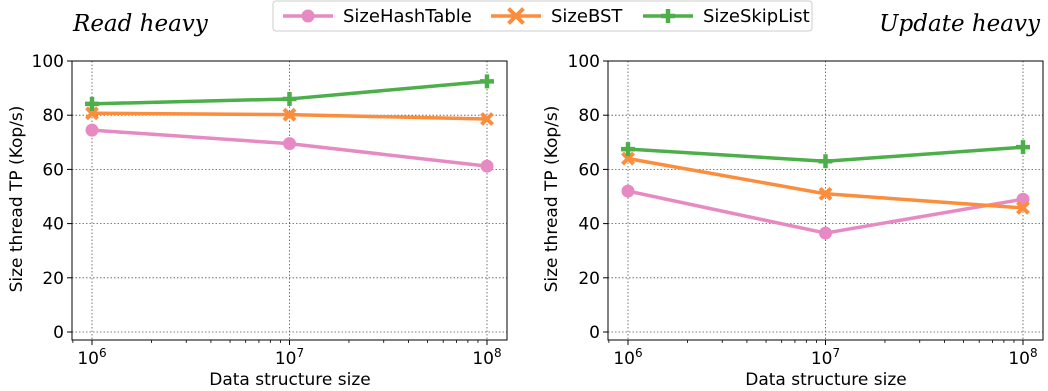 The width and height of the screenshot is (1048, 391). Describe the element at coordinates (308, 16) in the screenshot. I see `legend-marker-sizehashtable` at that location.